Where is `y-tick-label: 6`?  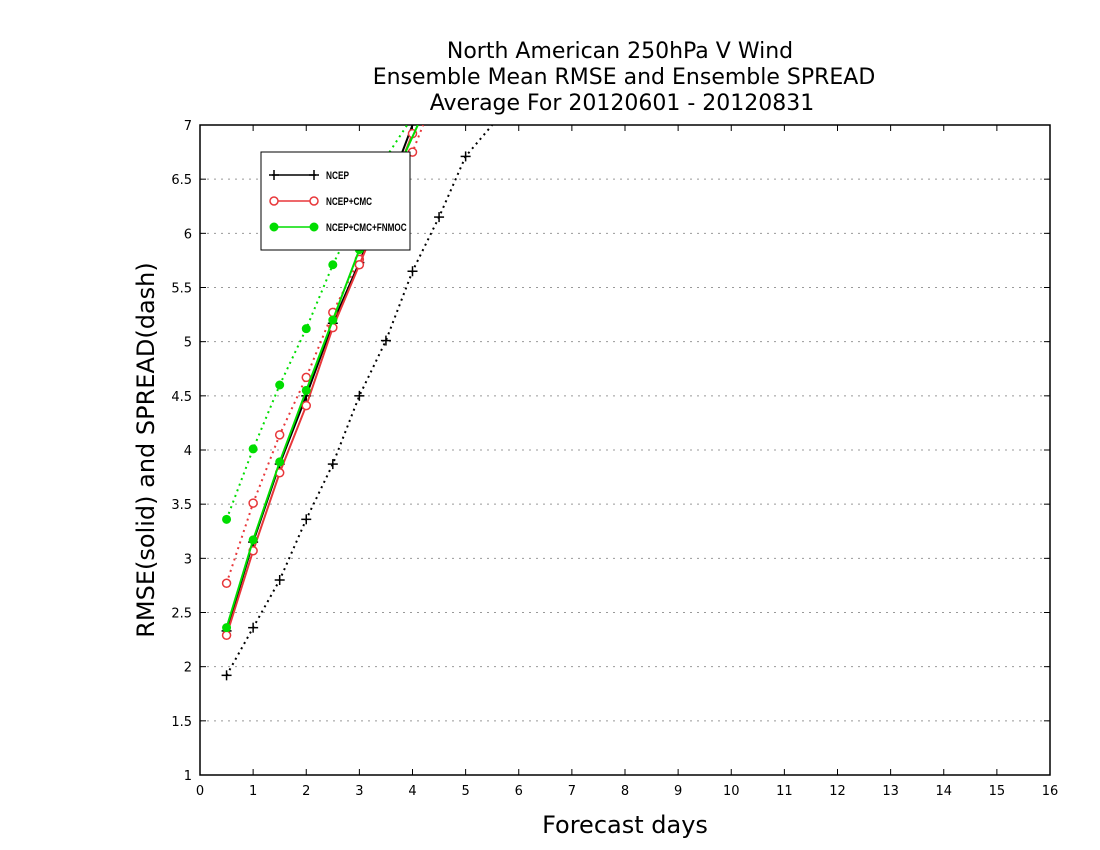
y-tick-label: 6 is located at coordinates (188, 234).